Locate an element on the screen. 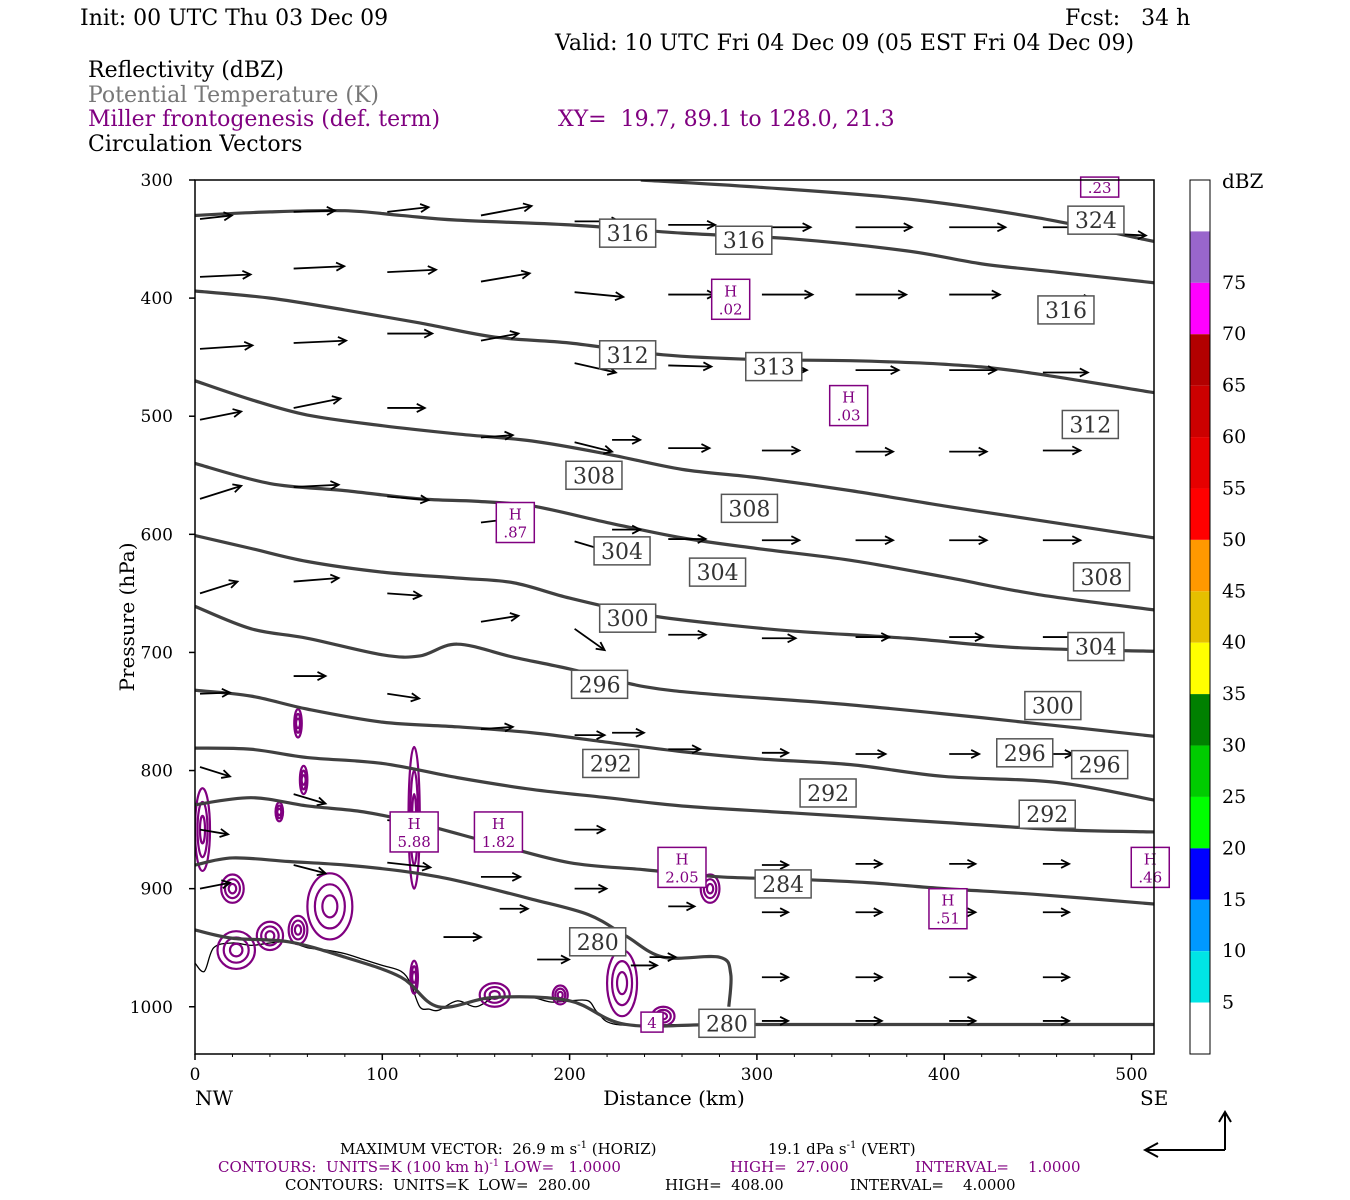 The image size is (1350, 1200). svg-text: 308 is located at coordinates (1102, 578).